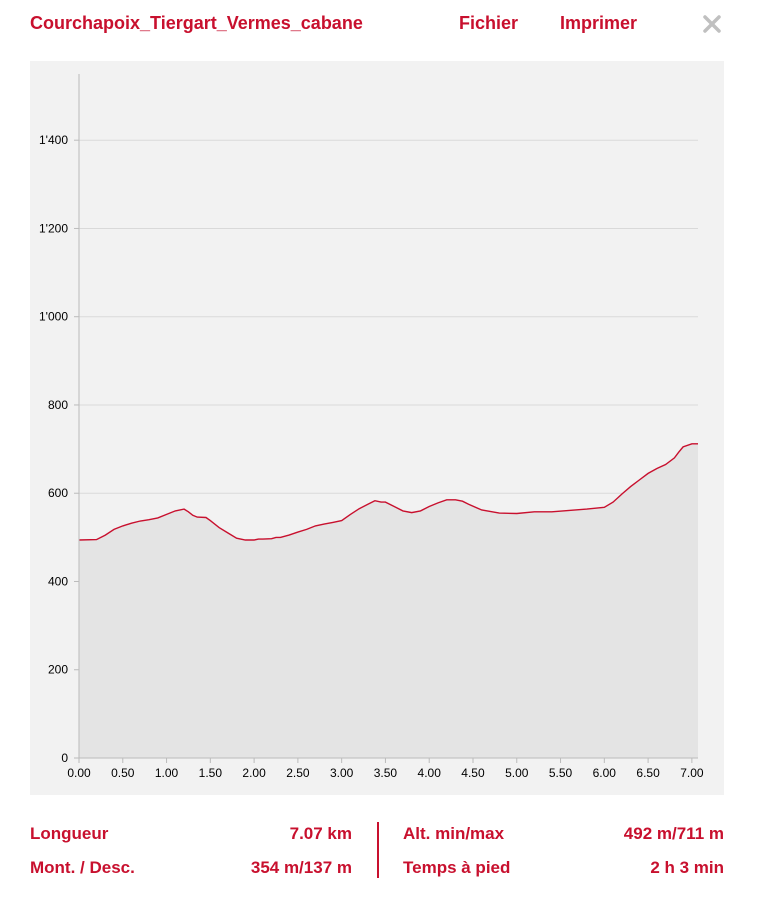  Describe the element at coordinates (473, 773) in the screenshot. I see `x-tick-label: 4.50` at that location.